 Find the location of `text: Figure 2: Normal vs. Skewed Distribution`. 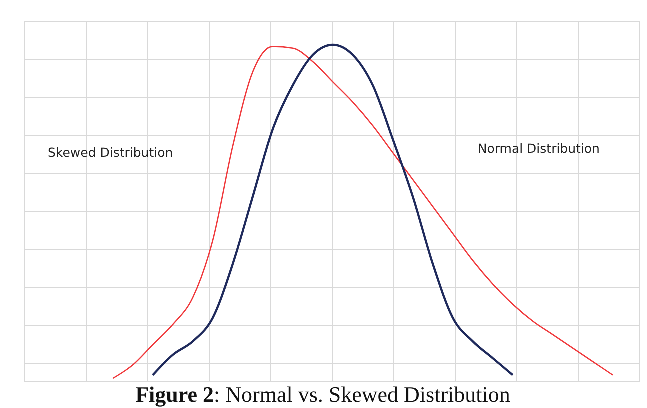

text: Figure 2: Normal vs. Skewed Distribution is located at coordinates (323, 394).